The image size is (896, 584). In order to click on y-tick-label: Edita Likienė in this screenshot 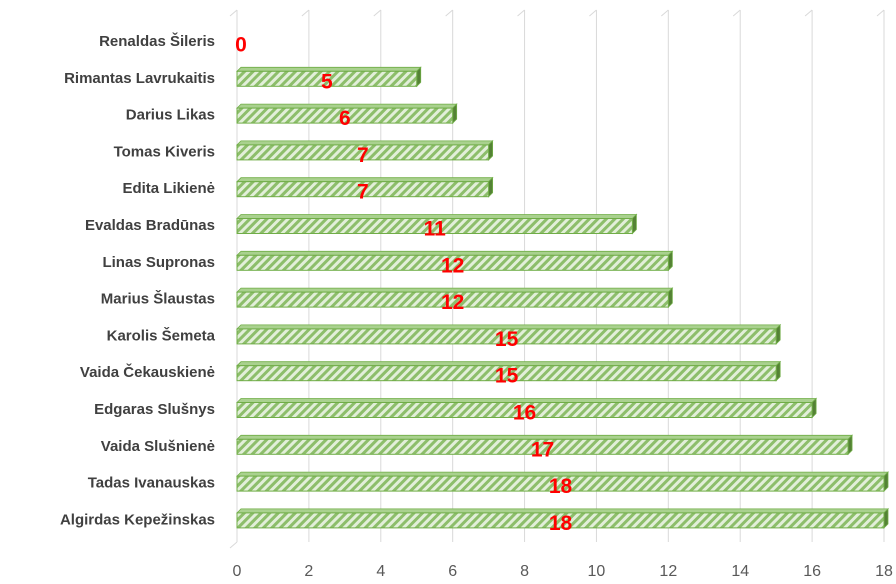, I will do `click(168, 188)`.